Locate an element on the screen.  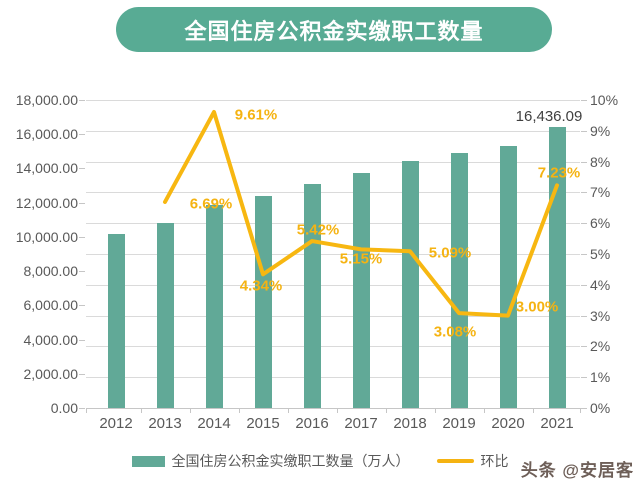
y-left-tick-label: 6,000.00 is located at coordinates (51, 305).